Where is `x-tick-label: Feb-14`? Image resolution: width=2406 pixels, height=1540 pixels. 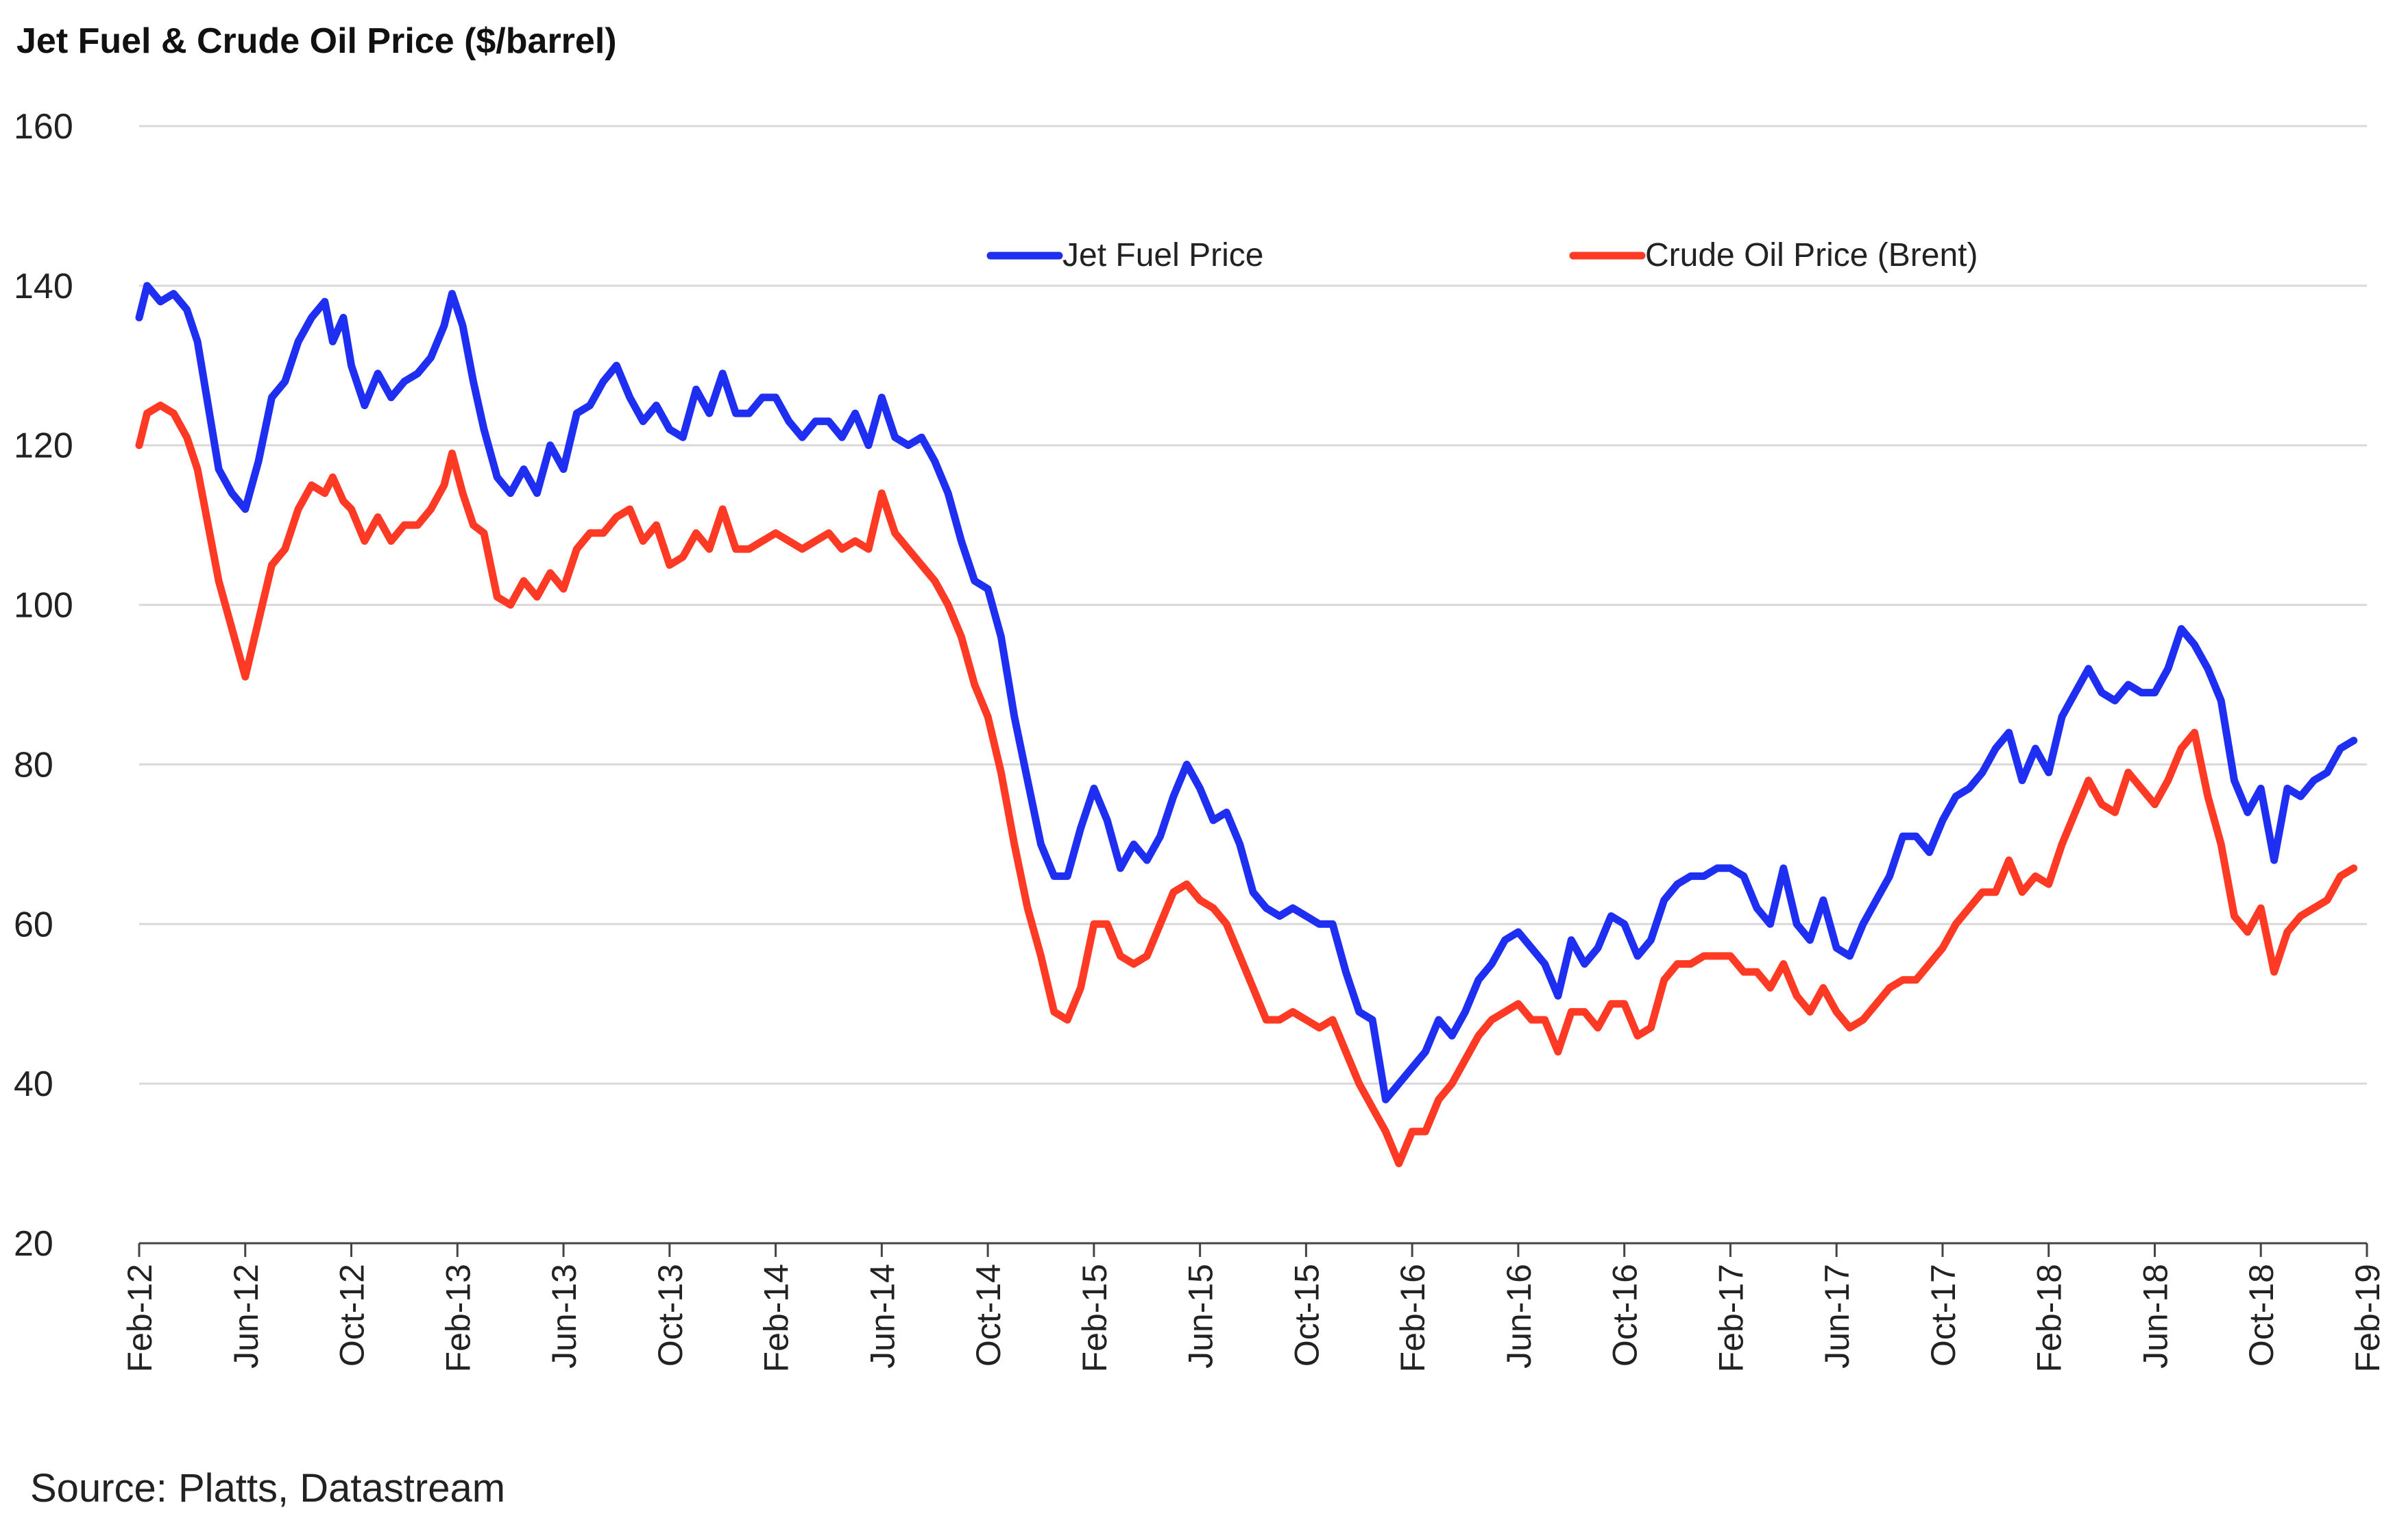 x-tick-label: Feb-14 is located at coordinates (777, 1318).